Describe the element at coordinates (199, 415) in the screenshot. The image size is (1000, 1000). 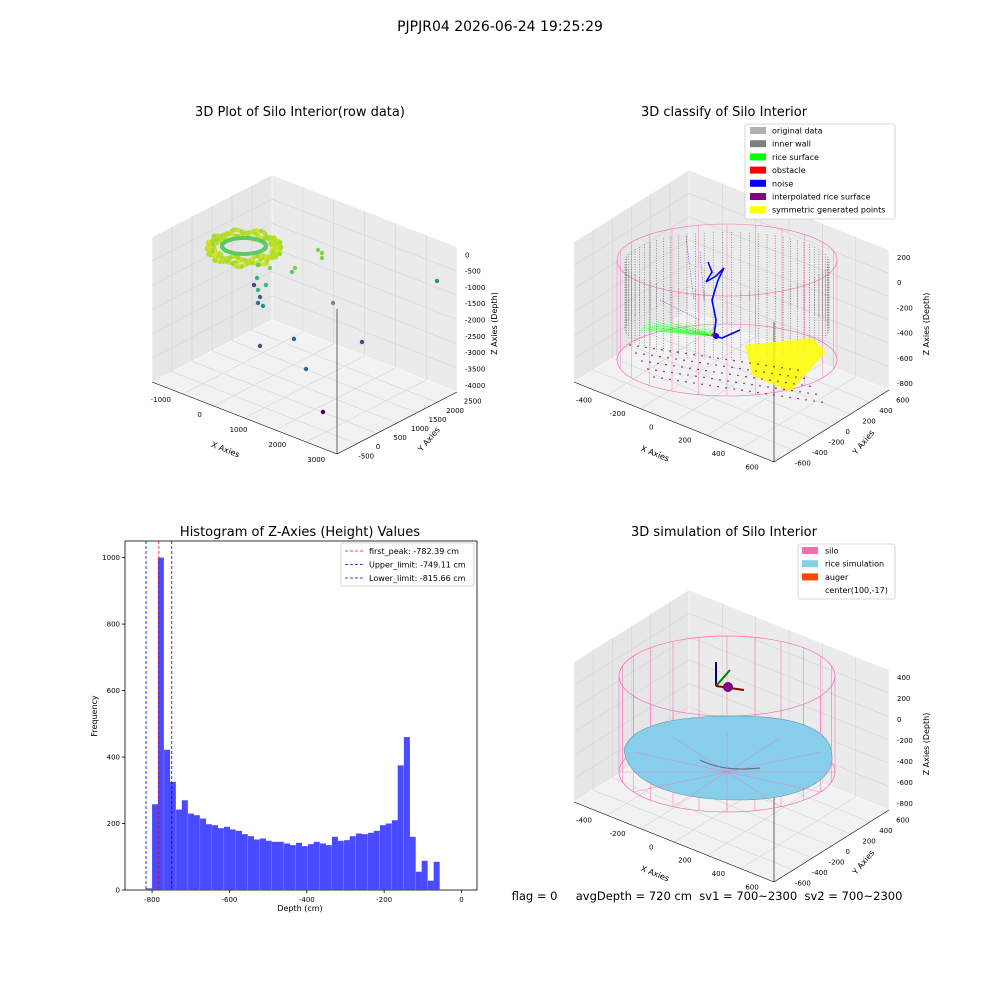
I see `x-tick-label: 0` at that location.